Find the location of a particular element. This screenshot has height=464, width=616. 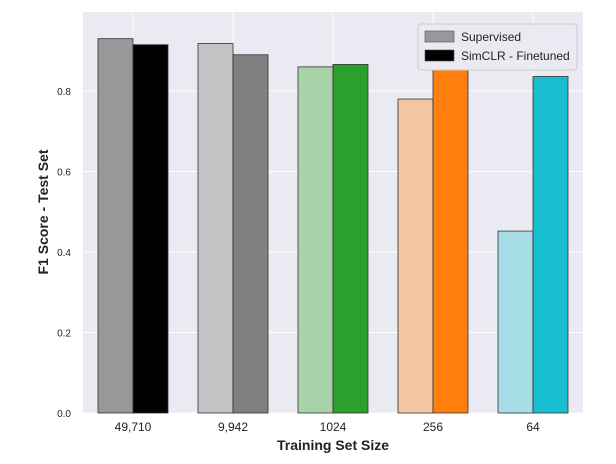

y-ticks: 0.0 0.2 0.4 0.6 0.8 is located at coordinates (64, 253).